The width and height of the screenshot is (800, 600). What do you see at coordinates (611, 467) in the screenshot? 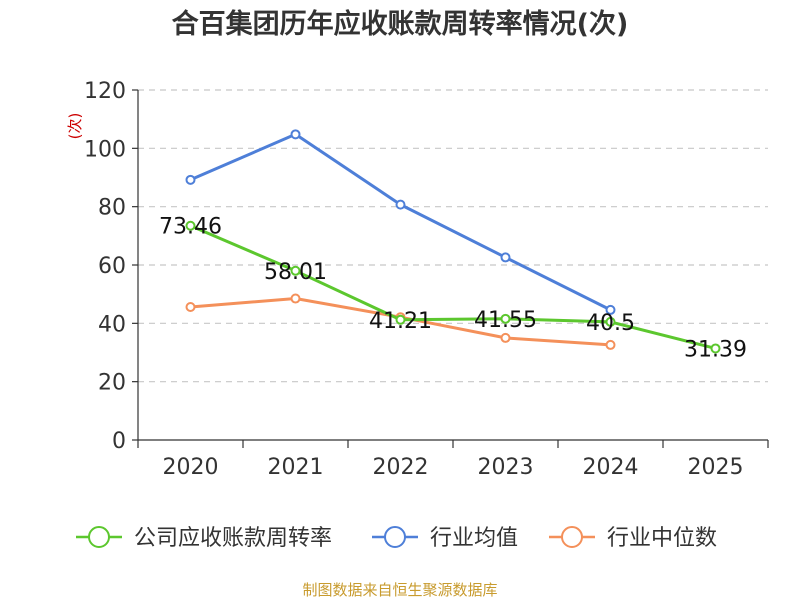
I see `x-tick-label-2024: 2024` at bounding box center [611, 467].